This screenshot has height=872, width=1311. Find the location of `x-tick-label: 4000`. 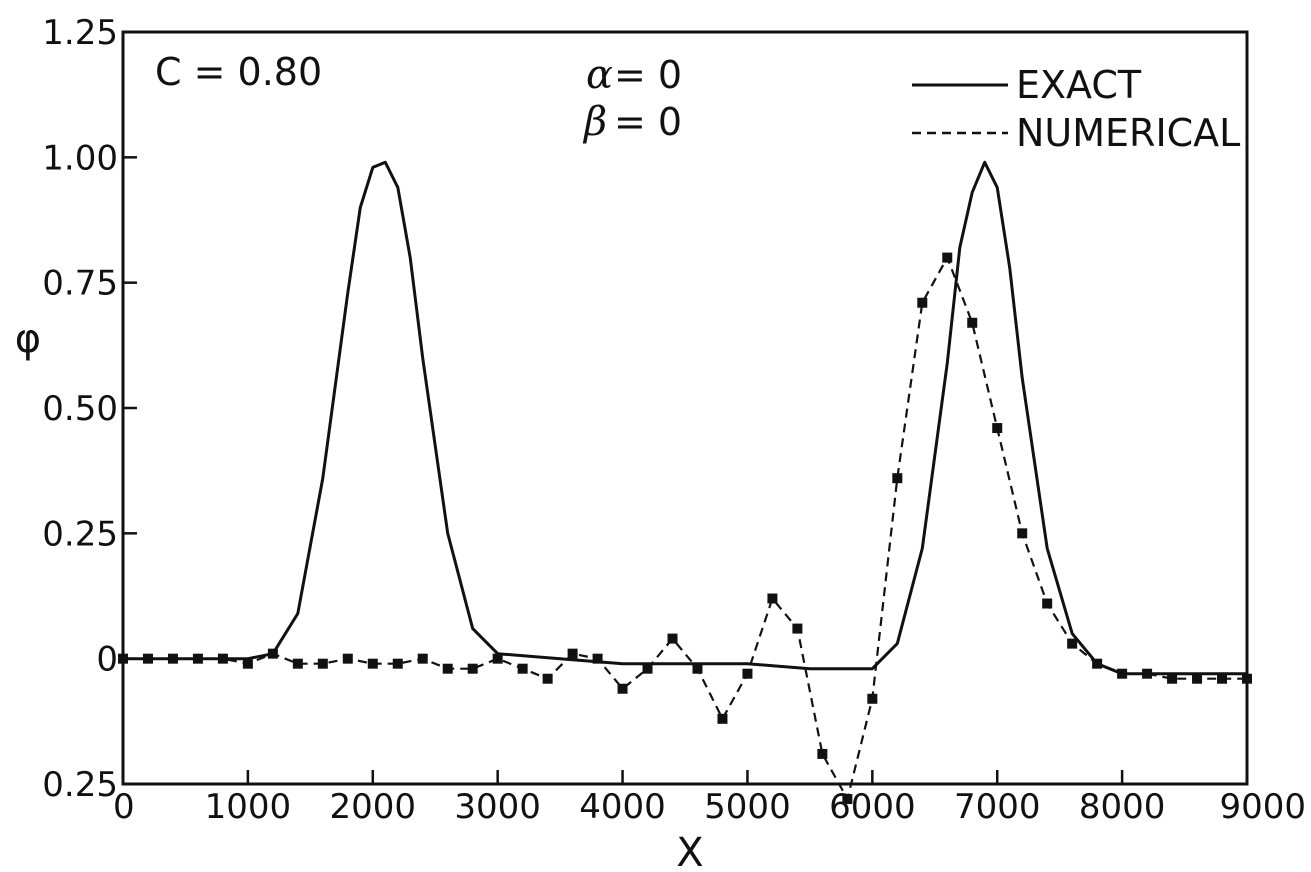

x-tick-label: 4000 is located at coordinates (622, 807).